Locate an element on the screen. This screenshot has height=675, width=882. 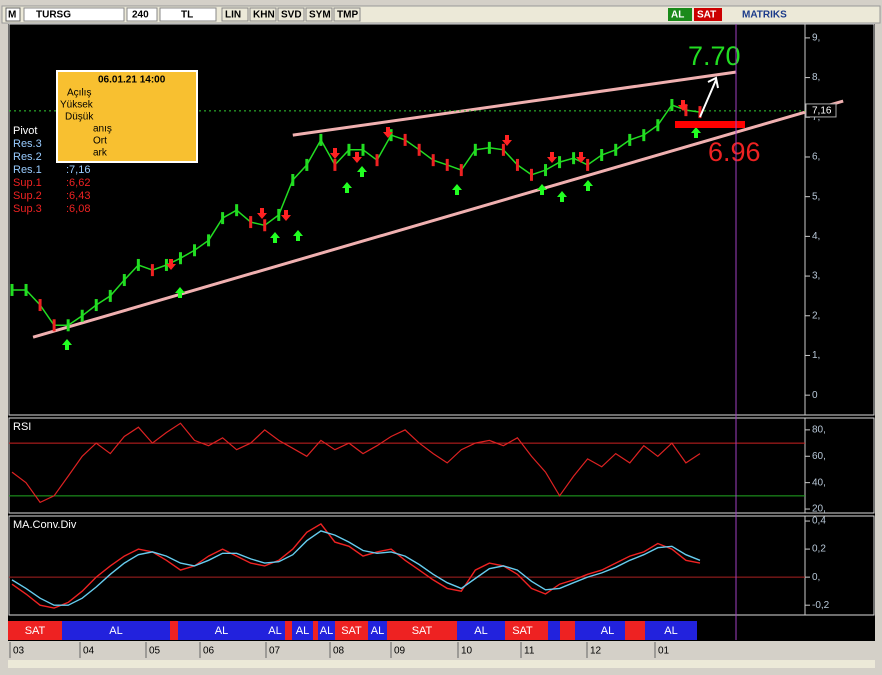
y-tick-label: 8, is located at coordinates (816, 77).